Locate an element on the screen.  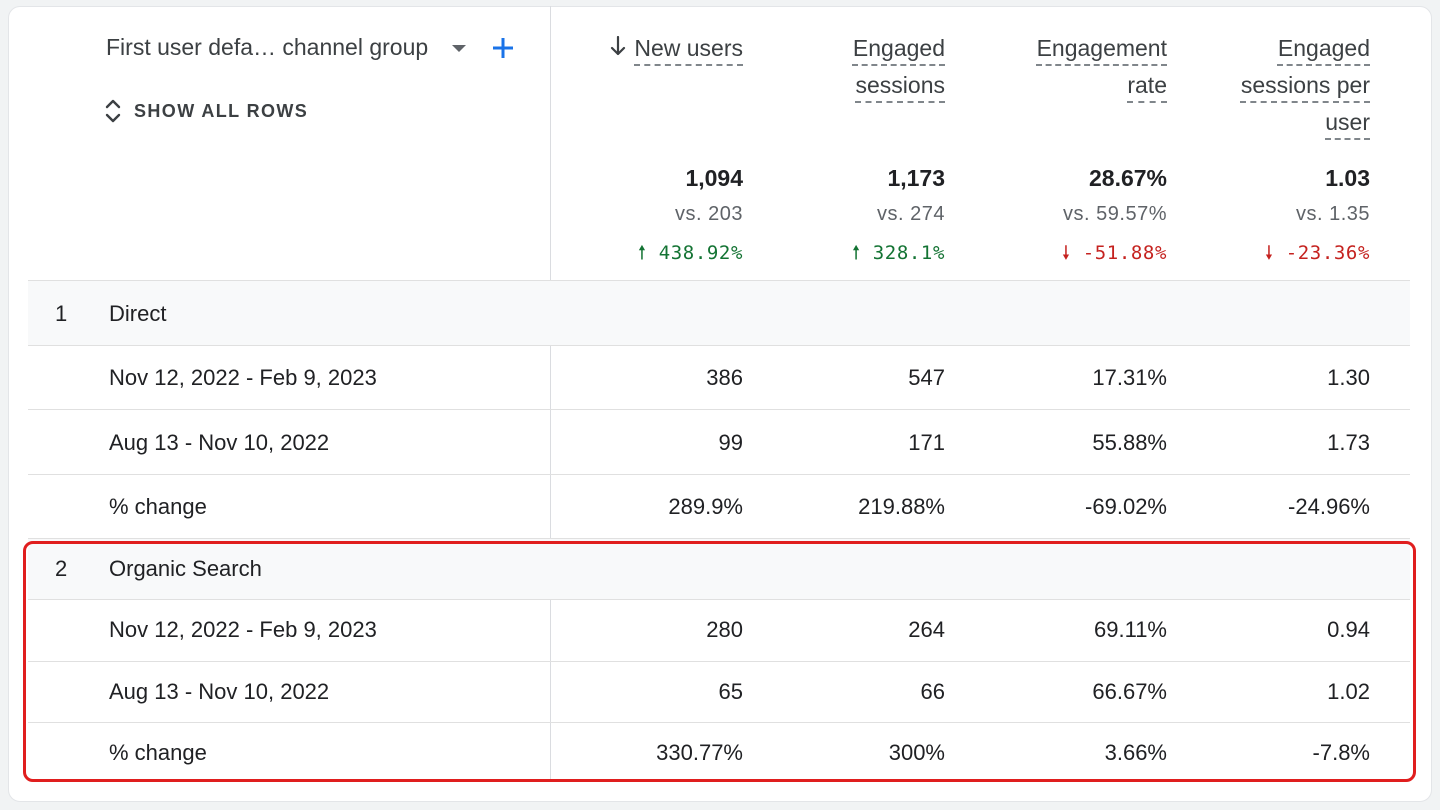
delta-badge: 🠕 438.92% is located at coordinates (643, 255).